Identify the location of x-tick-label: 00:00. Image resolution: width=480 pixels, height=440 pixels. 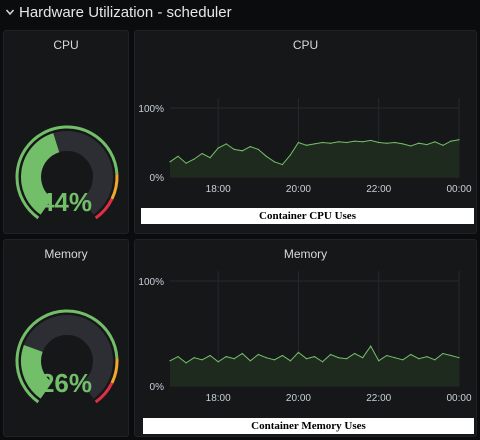
(458, 398).